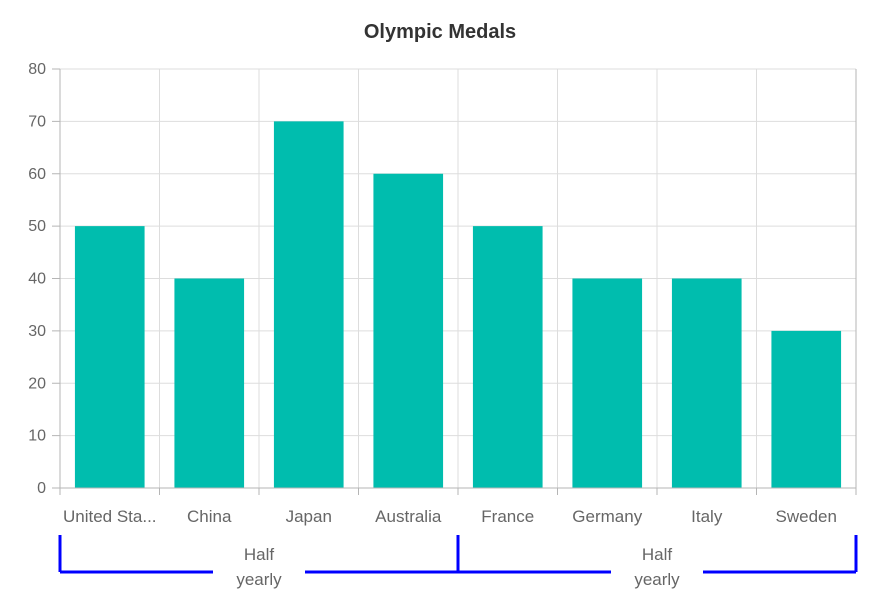 The height and width of the screenshot is (611, 896). Describe the element at coordinates (408, 330) in the screenshot. I see `bar-australia` at that location.